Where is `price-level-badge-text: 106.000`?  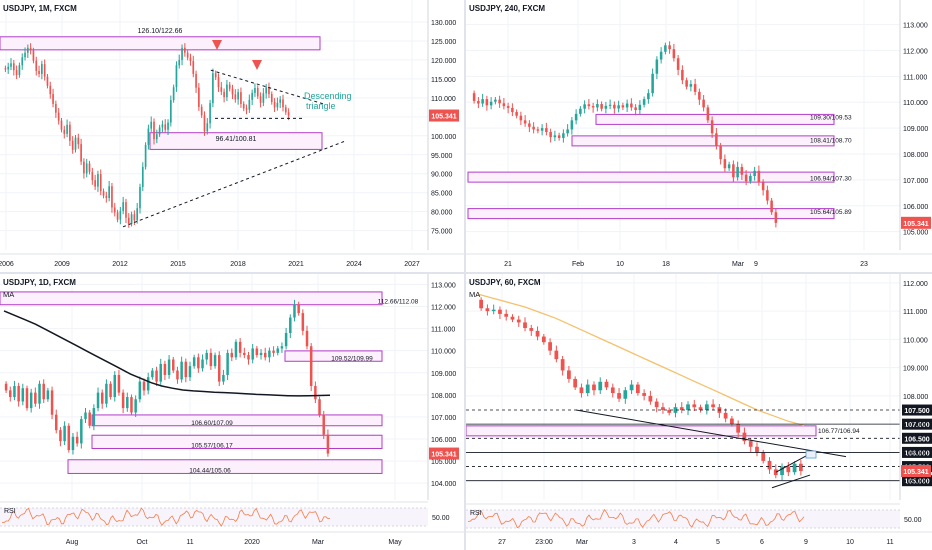 price-level-badge-text: 106.000 is located at coordinates (916, 453).